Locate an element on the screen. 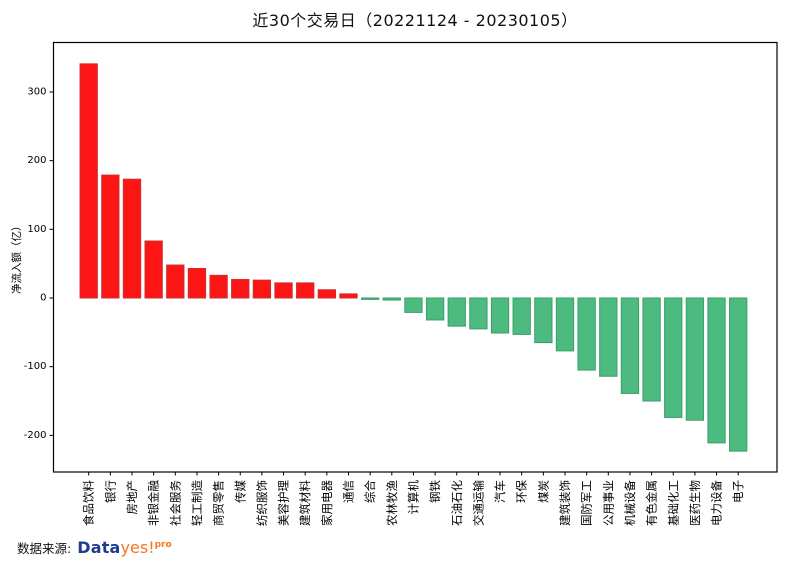 The image size is (800, 572). y-tick-label: 100 is located at coordinates (36, 229).